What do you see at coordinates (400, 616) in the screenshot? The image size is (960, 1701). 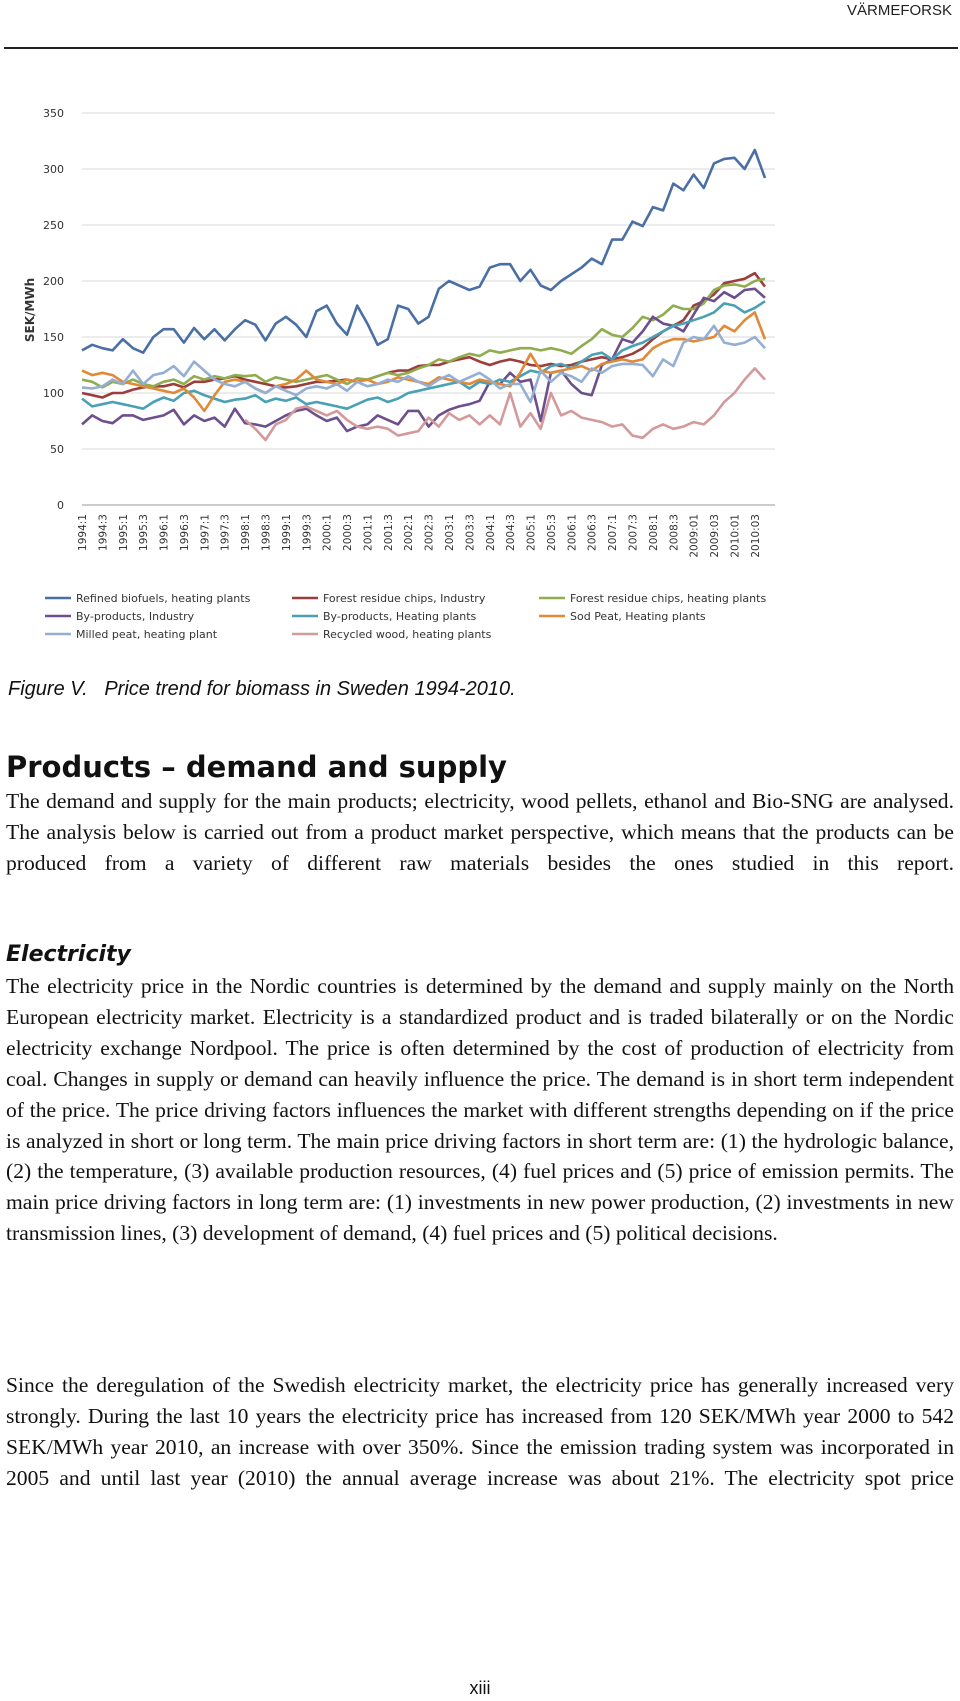 I see `legend-label: By-products, Heating plants` at bounding box center [400, 616].